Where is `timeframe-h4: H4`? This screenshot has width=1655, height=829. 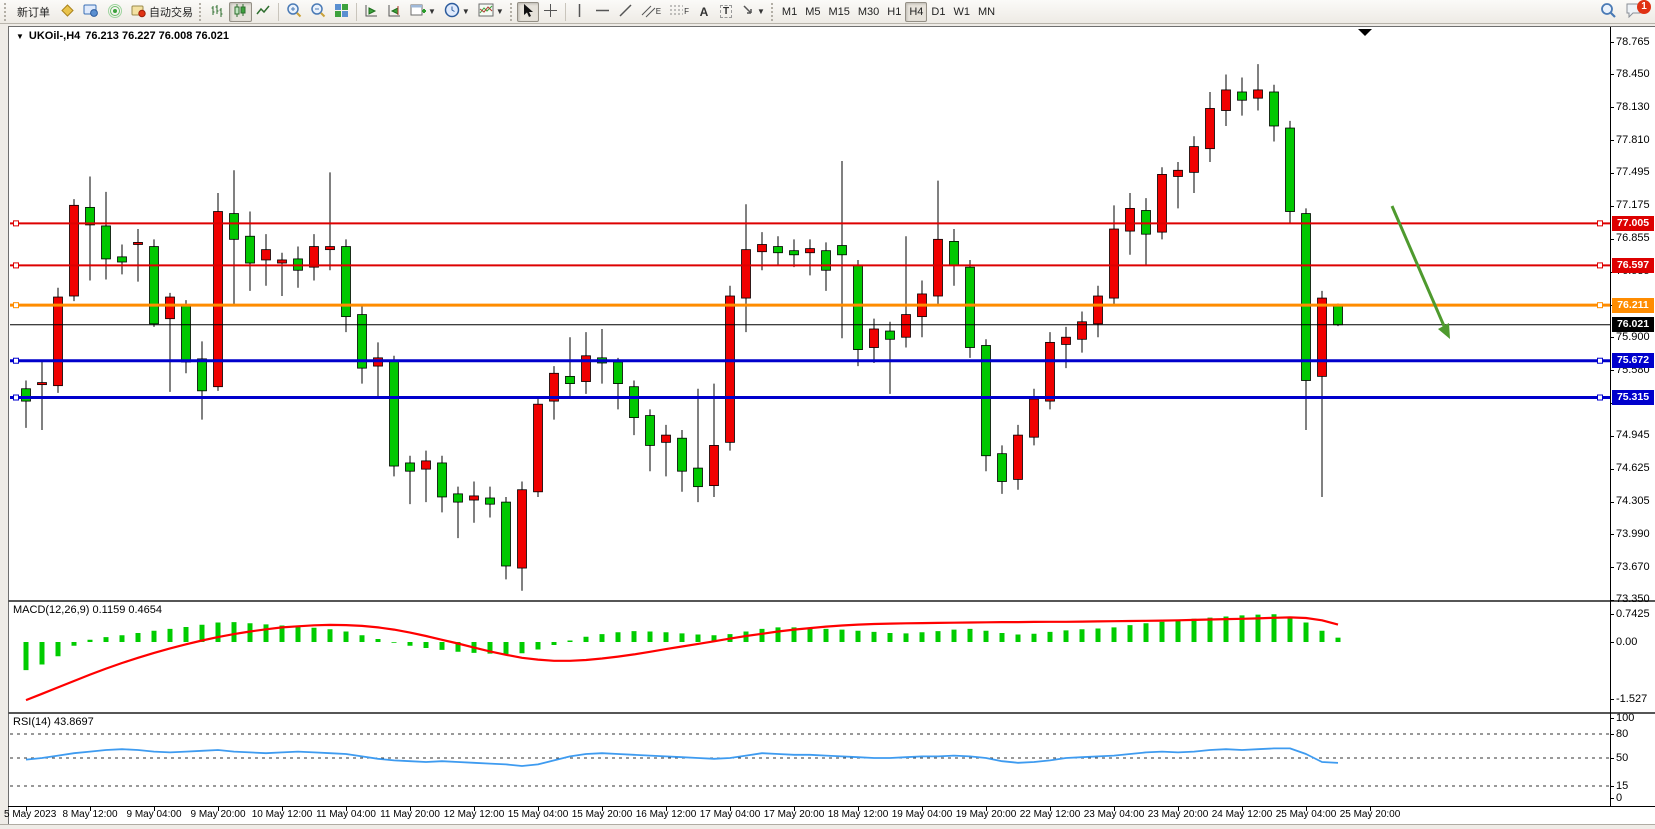
timeframe-h4: H4 is located at coordinates (916, 11).